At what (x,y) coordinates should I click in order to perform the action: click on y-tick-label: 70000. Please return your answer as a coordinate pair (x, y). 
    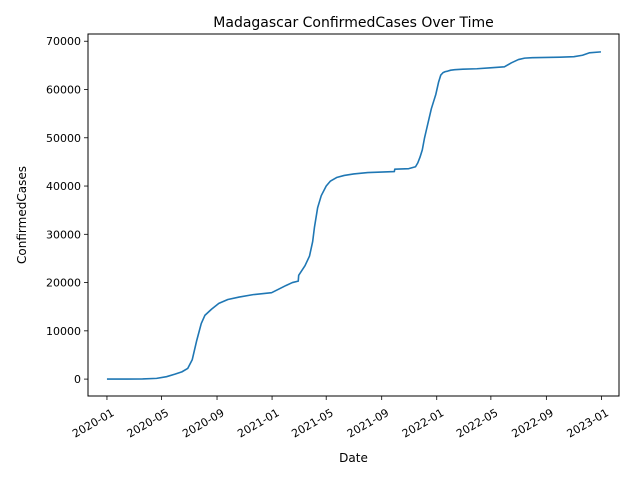
    Looking at the image, I should click on (63, 41).